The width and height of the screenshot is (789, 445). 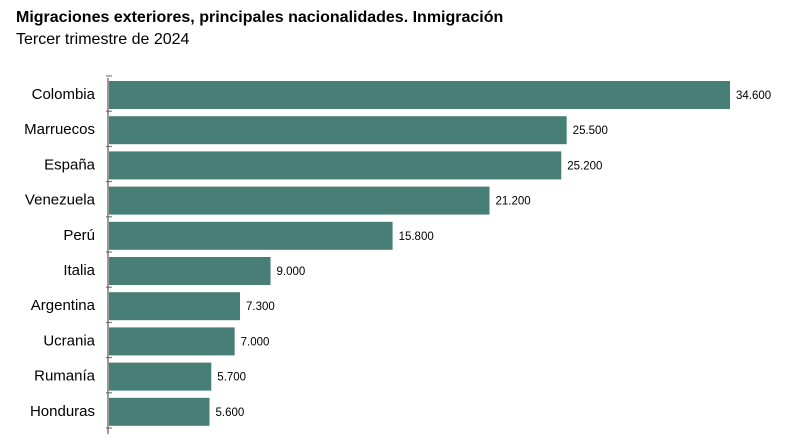 What do you see at coordinates (65, 376) in the screenshot?
I see `category-label: Rumanía` at bounding box center [65, 376].